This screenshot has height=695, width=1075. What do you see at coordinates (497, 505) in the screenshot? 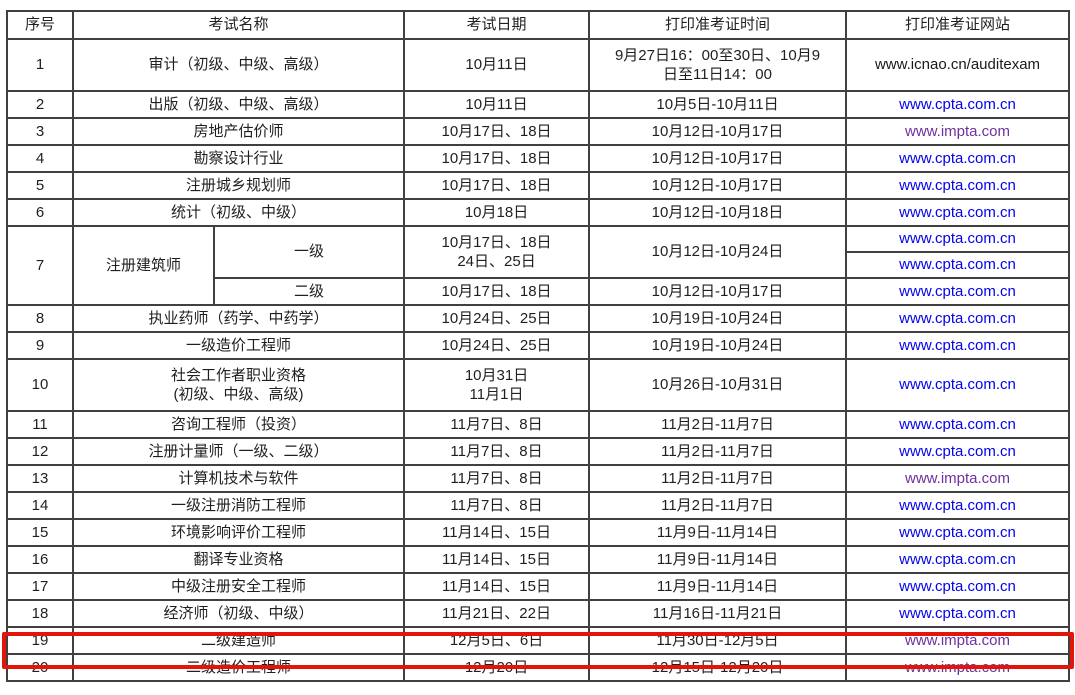
I see `cell-exam-date: 11月7日、8日` at bounding box center [497, 505].